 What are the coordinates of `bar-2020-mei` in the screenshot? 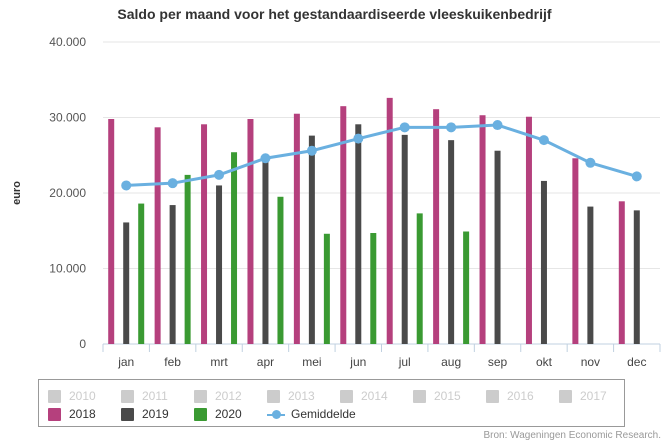 It's located at (326, 288).